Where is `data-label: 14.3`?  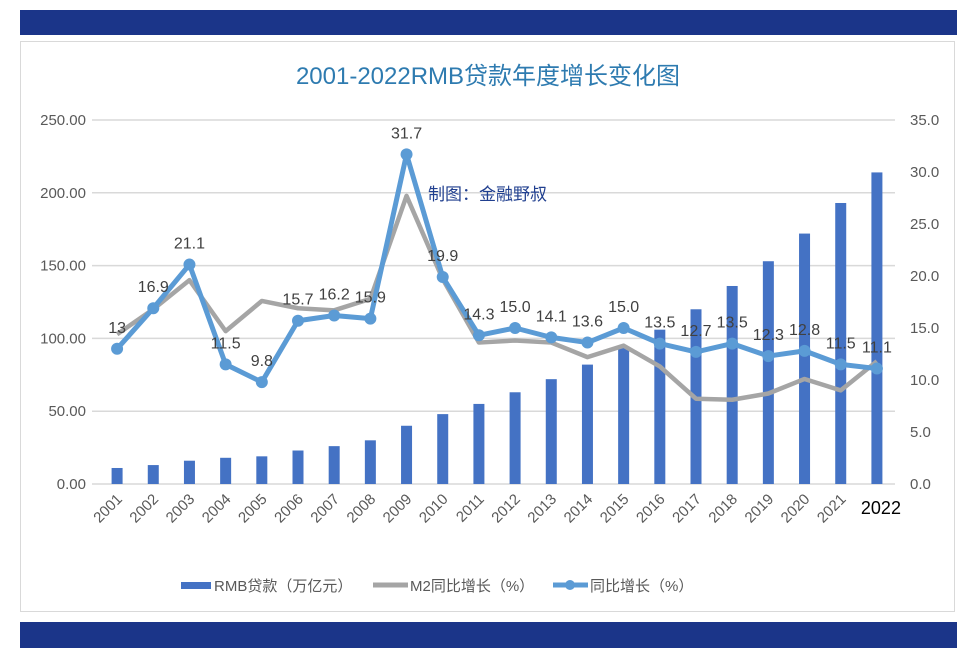 data-label: 14.3 is located at coordinates (478, 314).